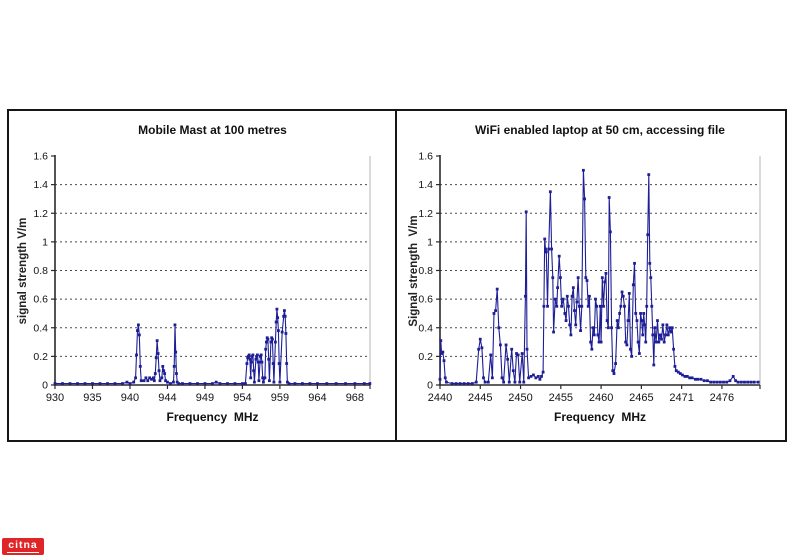  I want to click on citna-watermark-logo: citna, so click(23, 546).